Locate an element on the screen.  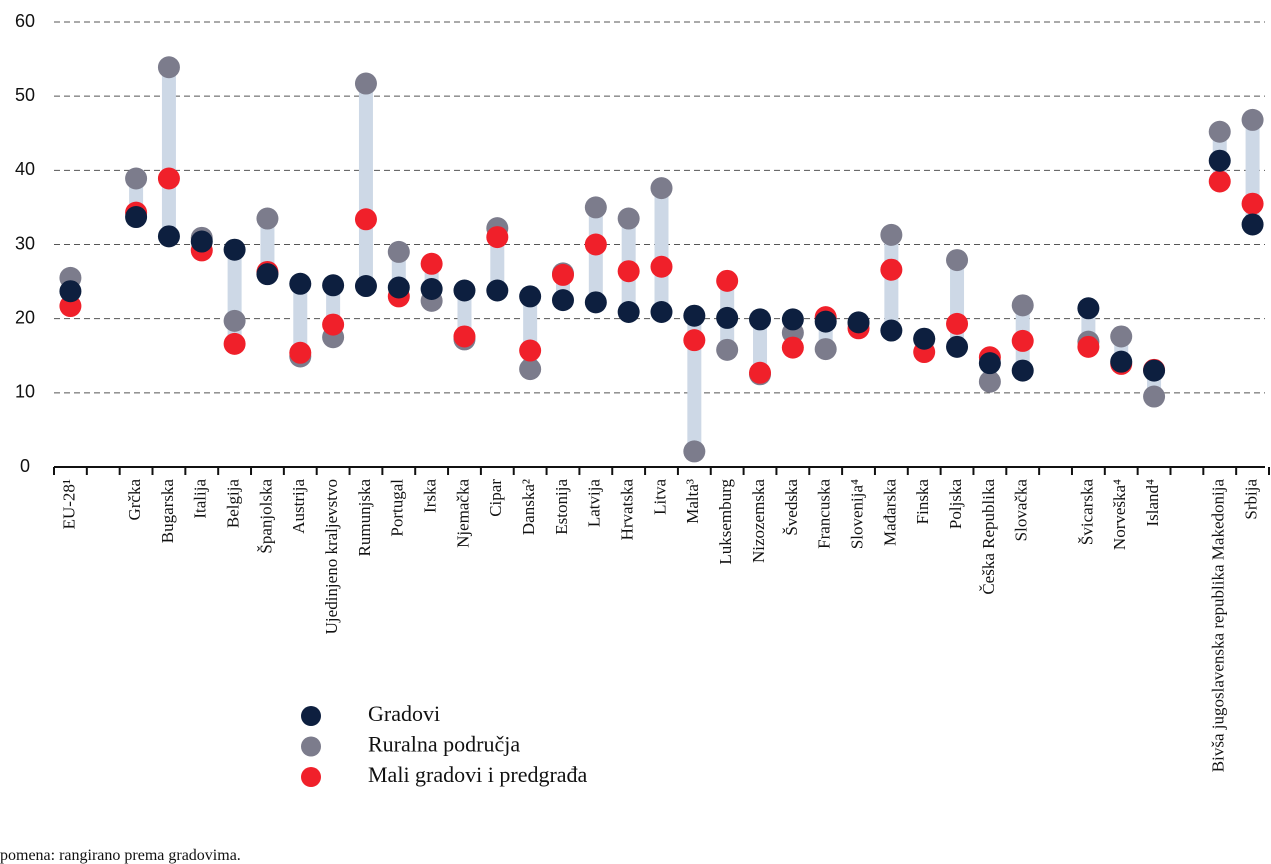
y-tick-label: 40 is located at coordinates (25, 169).